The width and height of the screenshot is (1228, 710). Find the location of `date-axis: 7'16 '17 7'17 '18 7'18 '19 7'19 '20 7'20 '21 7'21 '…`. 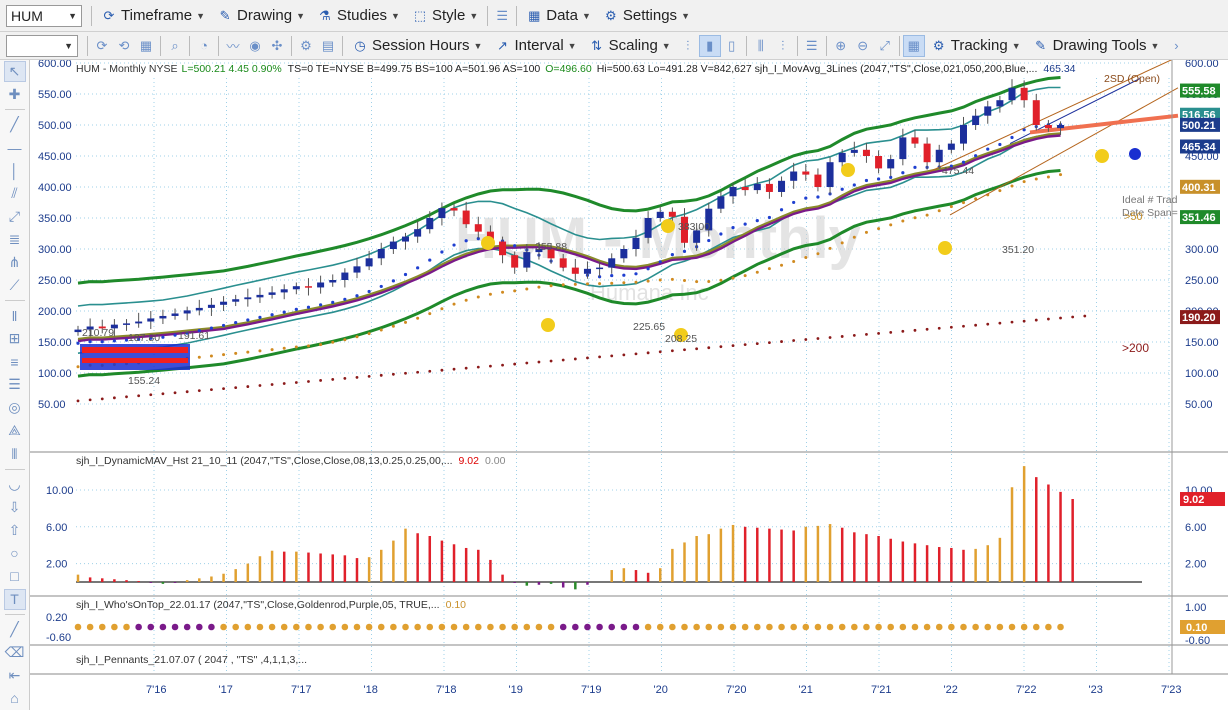

date-axis: 7'16 '17 7'17 '18 7'18 '19 7'19 '20 7'20 '21 7'21 '… is located at coordinates (663, 690).